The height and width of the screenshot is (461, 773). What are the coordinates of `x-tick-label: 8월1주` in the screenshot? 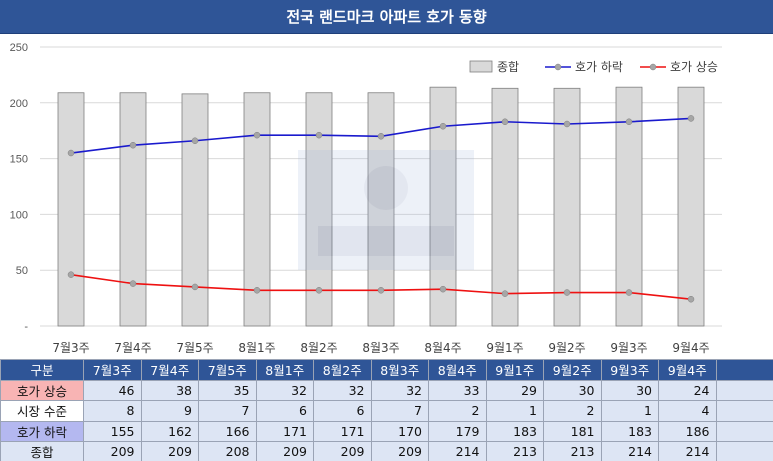 It's located at (256, 348).